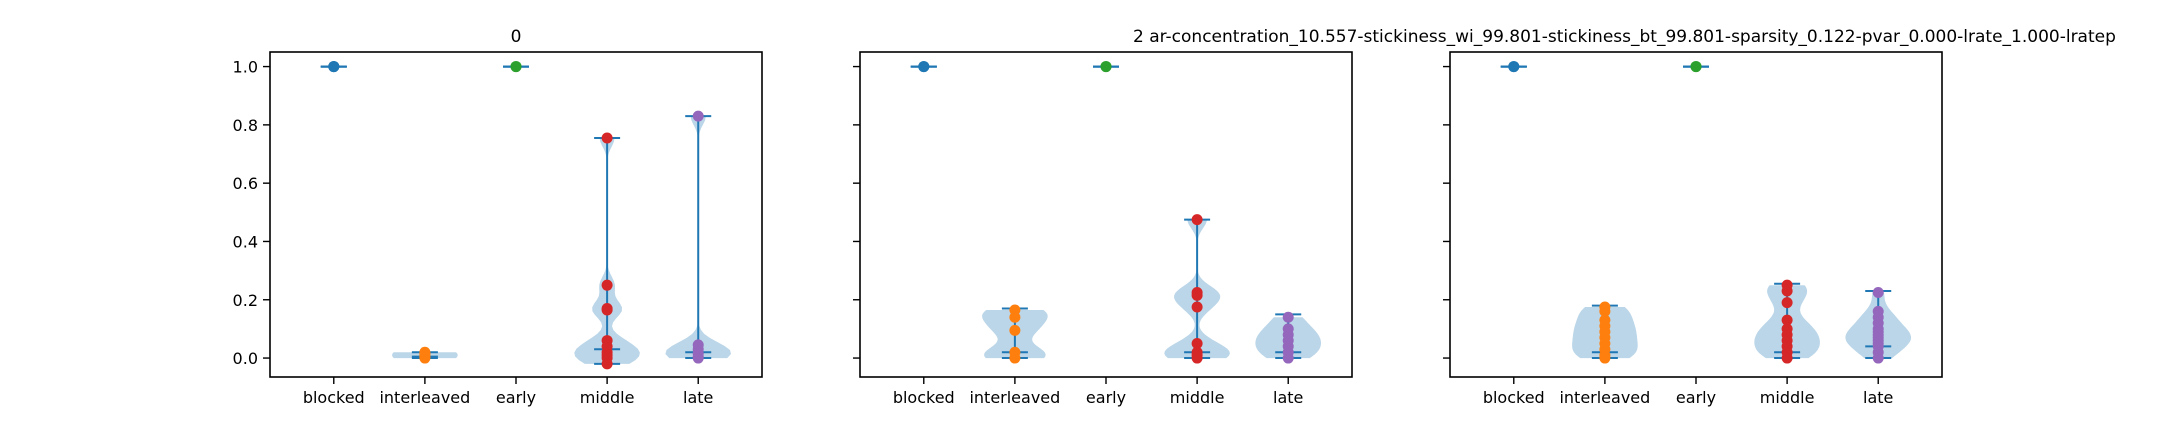 The width and height of the screenshot is (2160, 432). I want to click on y-tick-label: 0.4, so click(245, 241).